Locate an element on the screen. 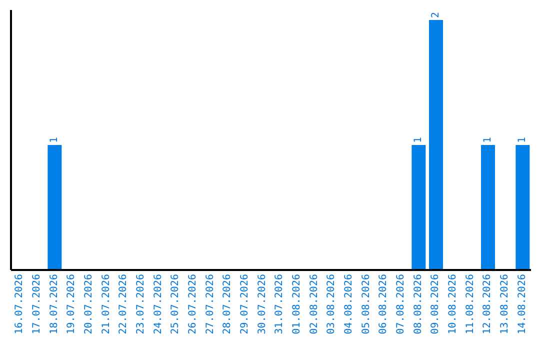 Image resolution: width=540 pixels, height=340 pixels. x-tick-label: 09.08.2026 is located at coordinates (436, 304).